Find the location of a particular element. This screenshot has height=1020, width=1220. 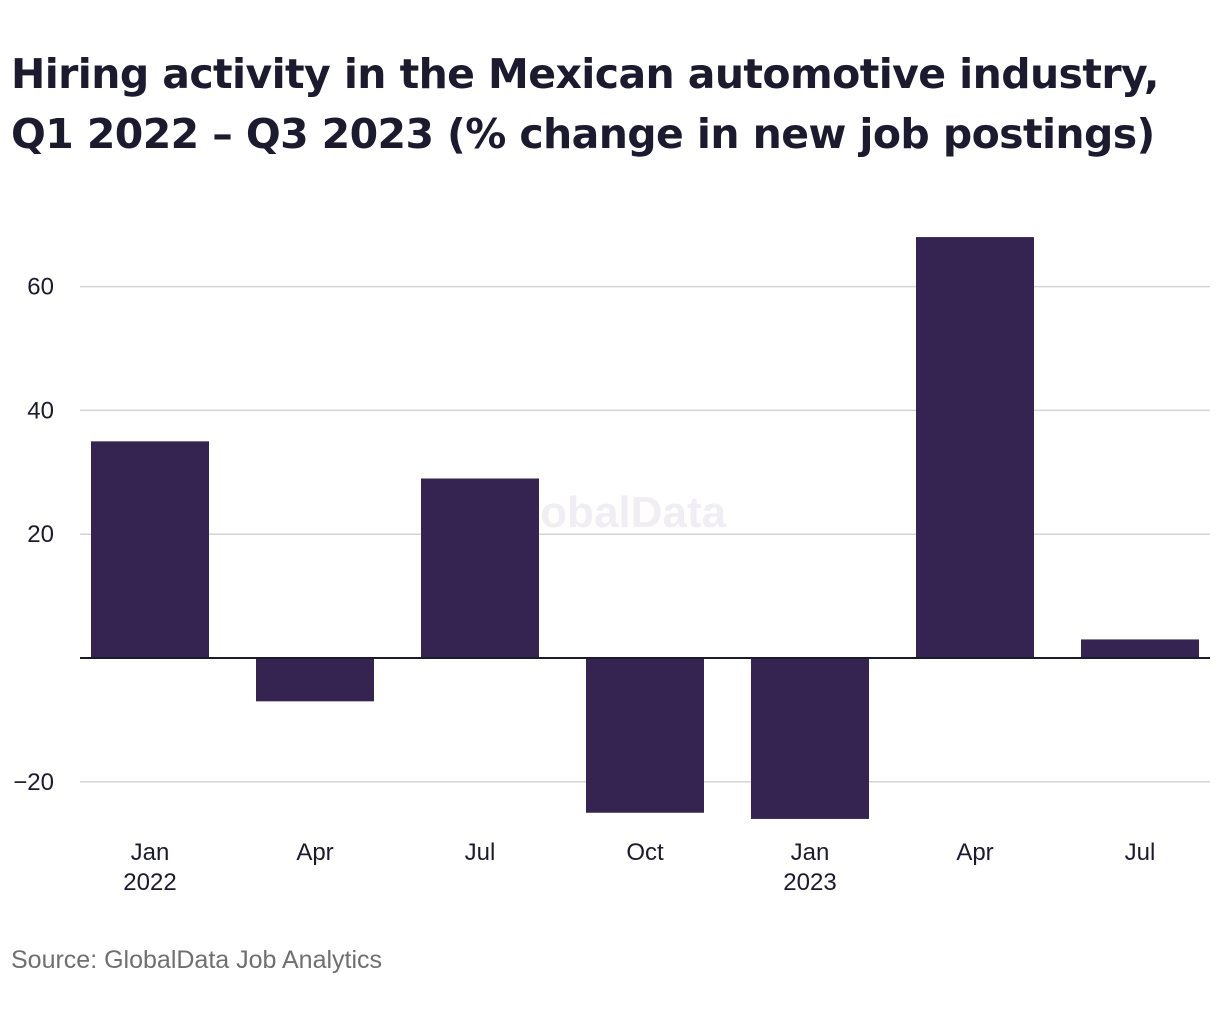

source-note: Source: GlobalData Job Analytics is located at coordinates (197, 960).